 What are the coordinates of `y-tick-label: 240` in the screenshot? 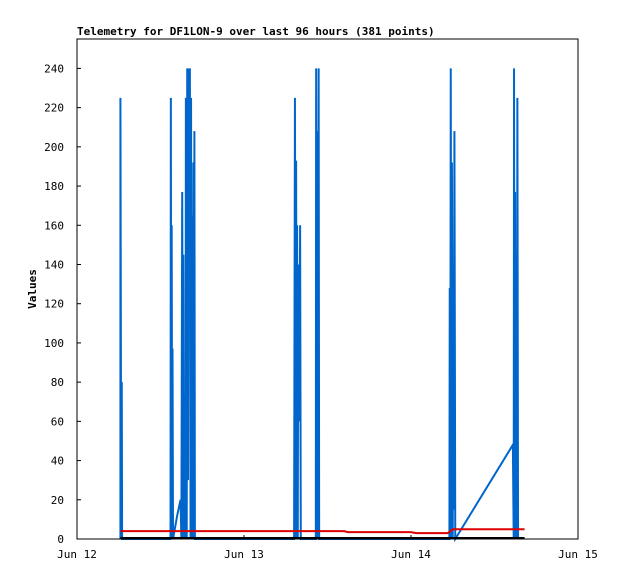 It's located at (54, 68).